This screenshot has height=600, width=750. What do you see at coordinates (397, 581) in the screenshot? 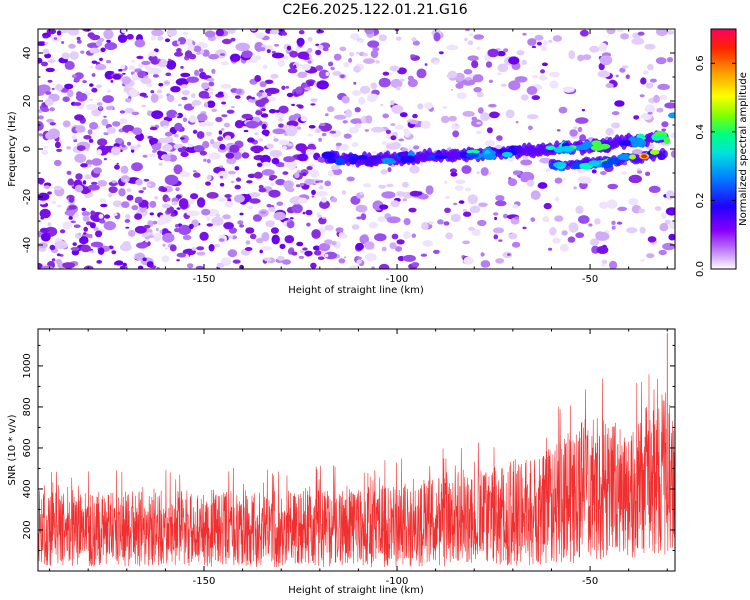
I see `x-tick-label: -100` at bounding box center [397, 581].